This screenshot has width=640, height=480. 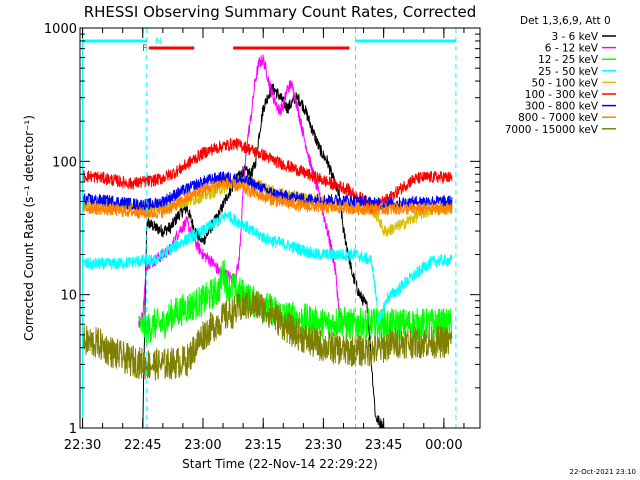 What do you see at coordinates (443, 445) in the screenshot?
I see `x-tick-label: 00:00` at bounding box center [443, 445].